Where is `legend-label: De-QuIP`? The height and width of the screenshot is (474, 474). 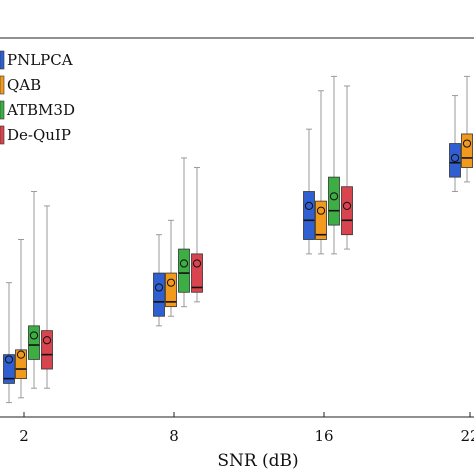 legend-label: De-QuIP is located at coordinates (39, 135).